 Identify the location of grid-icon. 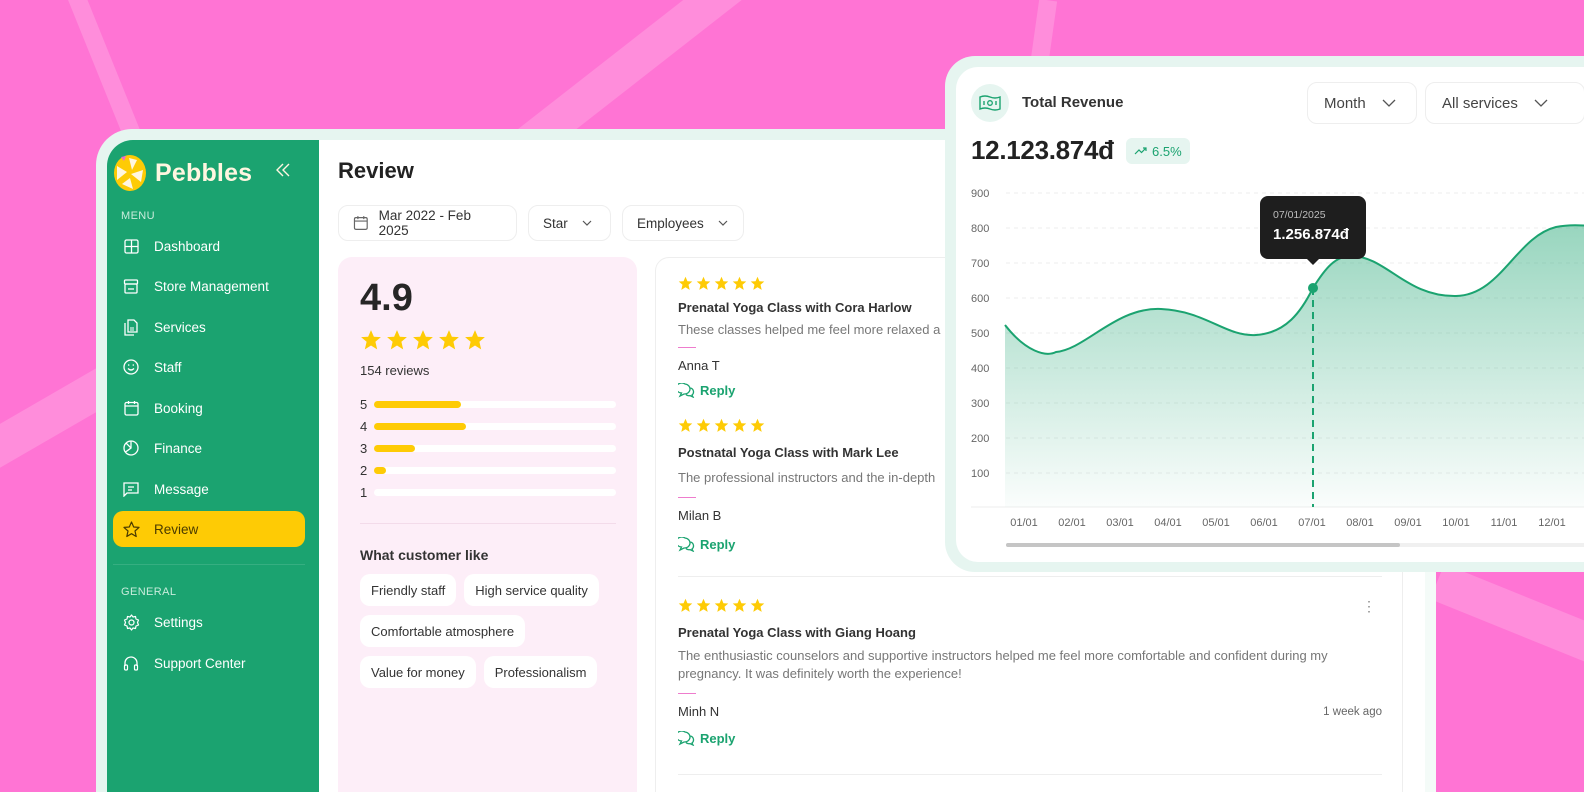
(131, 246).